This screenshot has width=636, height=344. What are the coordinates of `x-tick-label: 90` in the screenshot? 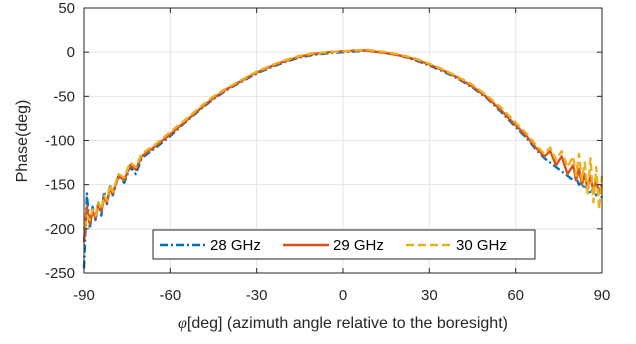 It's located at (602, 295).